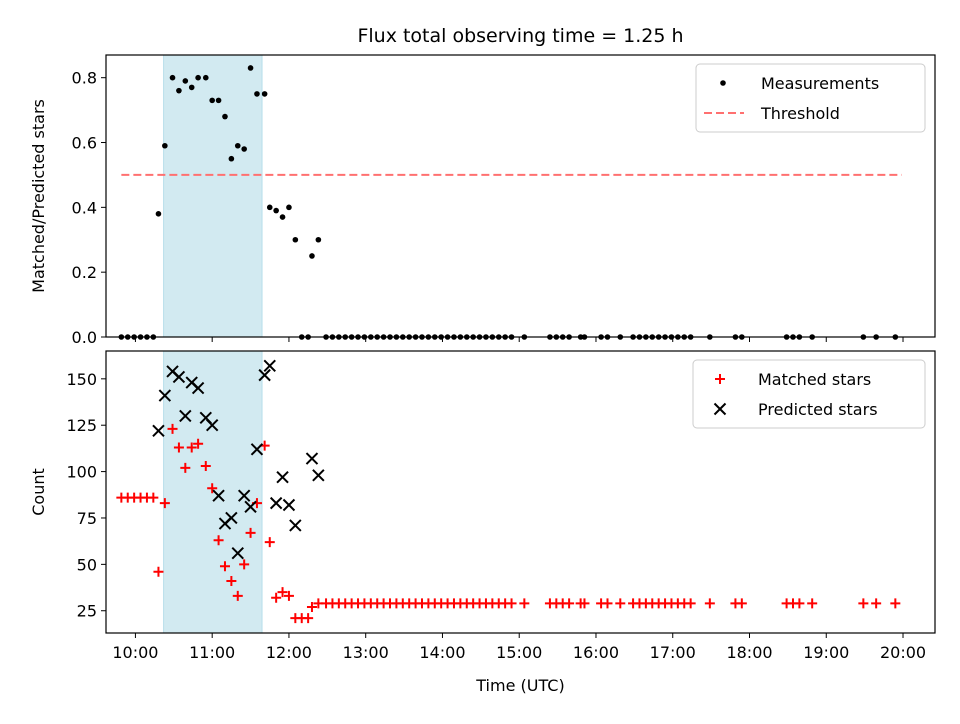  What do you see at coordinates (81, 379) in the screenshot?
I see `bottom-ytick-label-5: 150` at bounding box center [81, 379].